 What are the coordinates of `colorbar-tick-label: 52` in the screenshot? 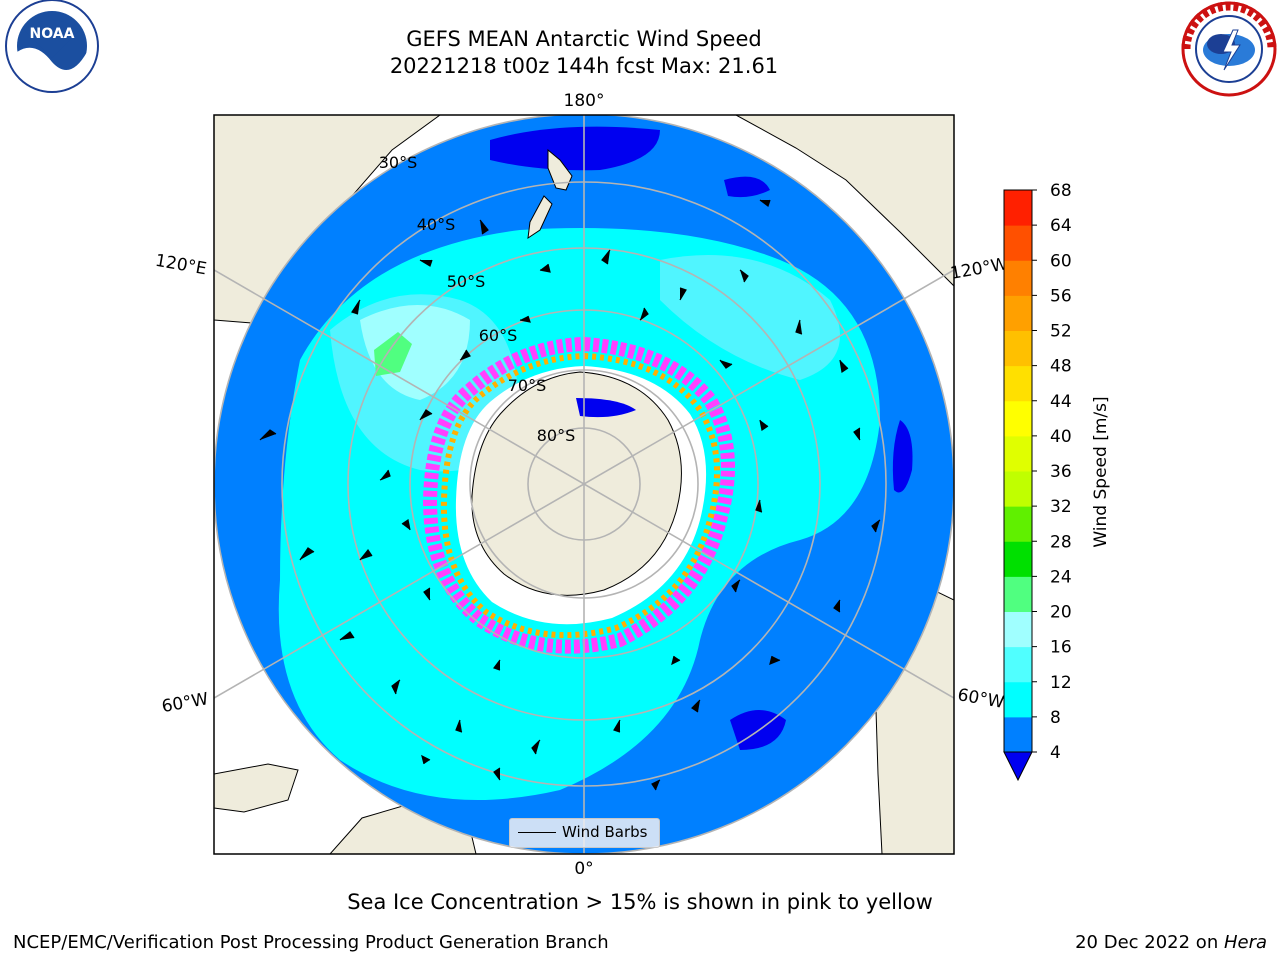 It's located at (1061, 332).